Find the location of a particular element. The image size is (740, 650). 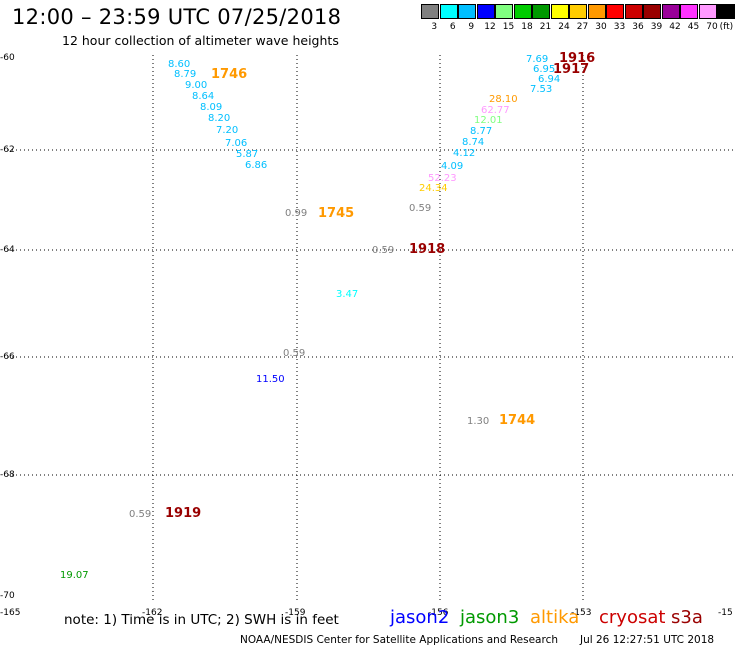

satellite-pass-id: 1919 is located at coordinates (183, 513).